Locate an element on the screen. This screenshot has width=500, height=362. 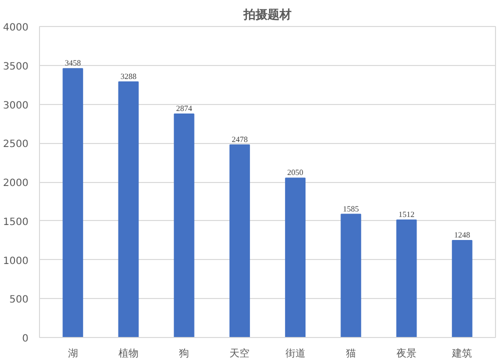
x-tick-label: 夜景 is located at coordinates (406, 354).